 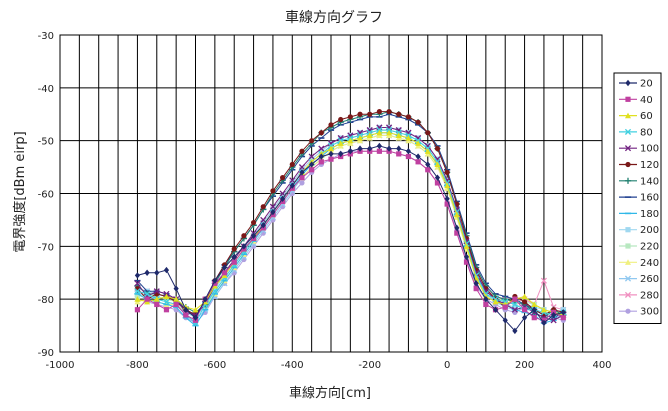 What do you see at coordinates (369, 365) in the screenshot?
I see `x-tick-label: -200` at bounding box center [369, 365].